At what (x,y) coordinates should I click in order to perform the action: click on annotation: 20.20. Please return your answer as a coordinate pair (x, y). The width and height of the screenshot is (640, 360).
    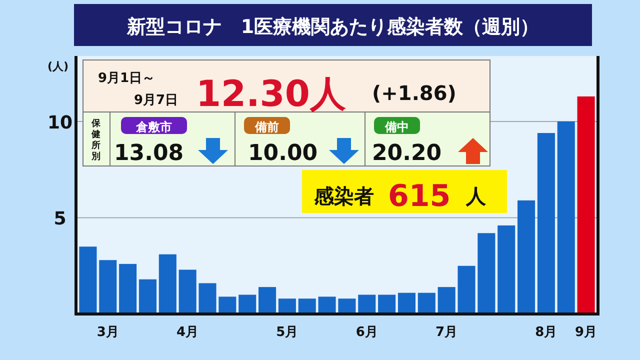
    Looking at the image, I should click on (407, 153).